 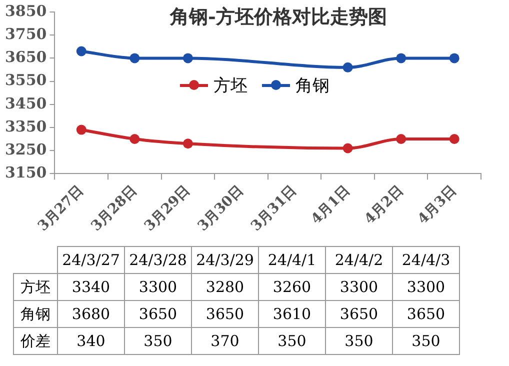 What do you see at coordinates (26, 57) in the screenshot?
I see `y-tick-label: 3650` at bounding box center [26, 57].